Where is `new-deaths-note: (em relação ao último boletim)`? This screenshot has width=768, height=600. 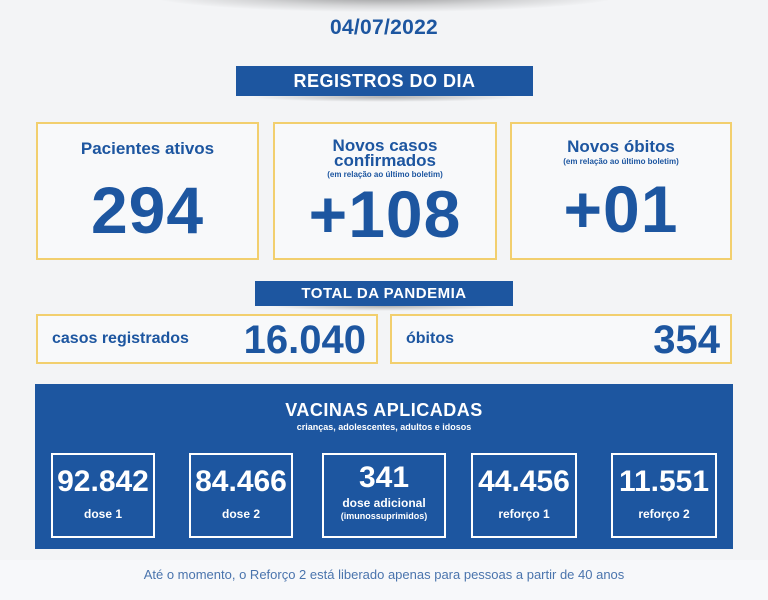
new-deaths-note: (em relação ao último boletim) is located at coordinates (621, 161).